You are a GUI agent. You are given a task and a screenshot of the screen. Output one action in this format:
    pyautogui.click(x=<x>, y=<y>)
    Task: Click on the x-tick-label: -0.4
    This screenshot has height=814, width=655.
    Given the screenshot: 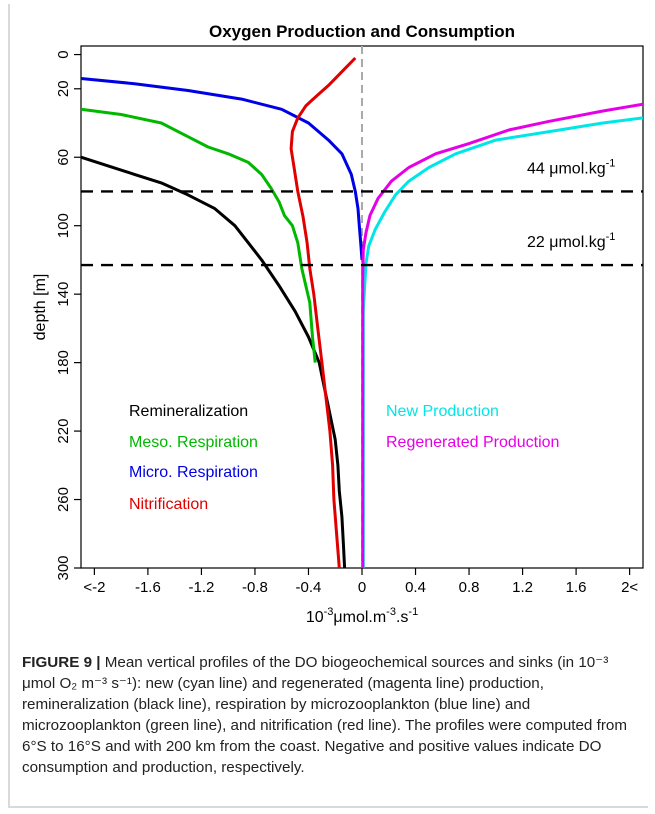 What is the action you would take?
    pyautogui.click(x=309, y=587)
    